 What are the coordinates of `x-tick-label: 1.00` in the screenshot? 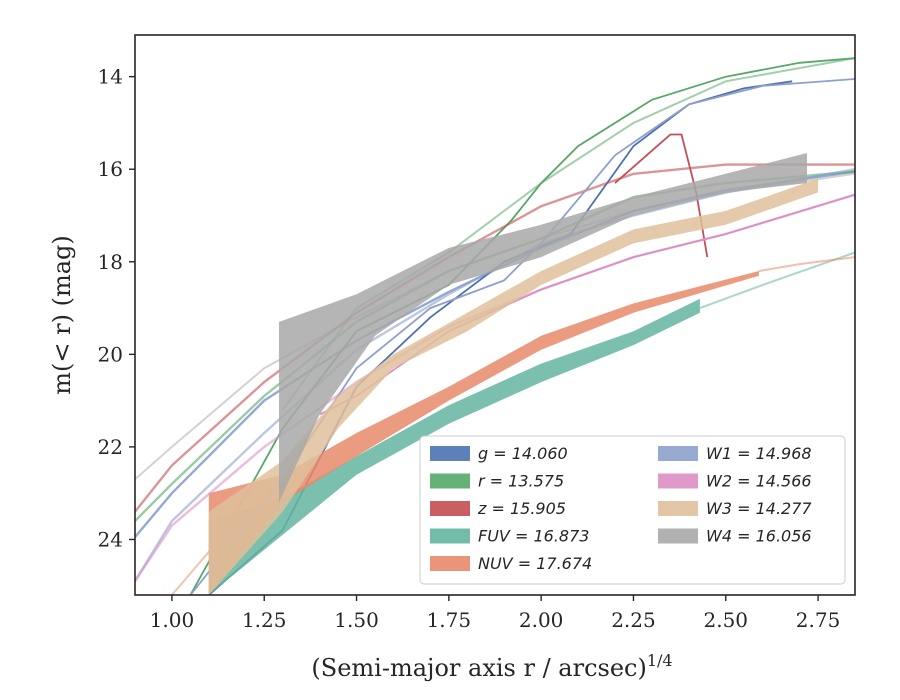 It's located at (172, 620).